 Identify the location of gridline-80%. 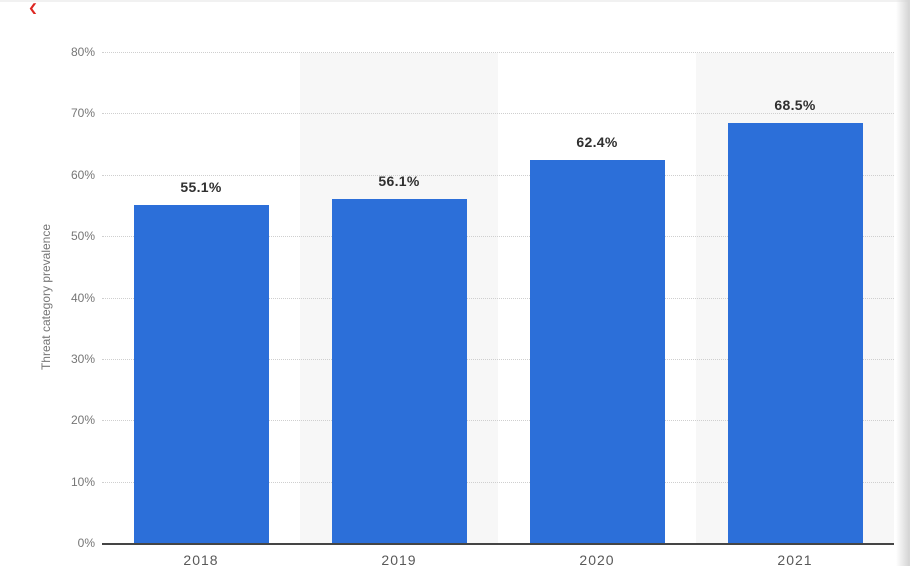
(498, 52).